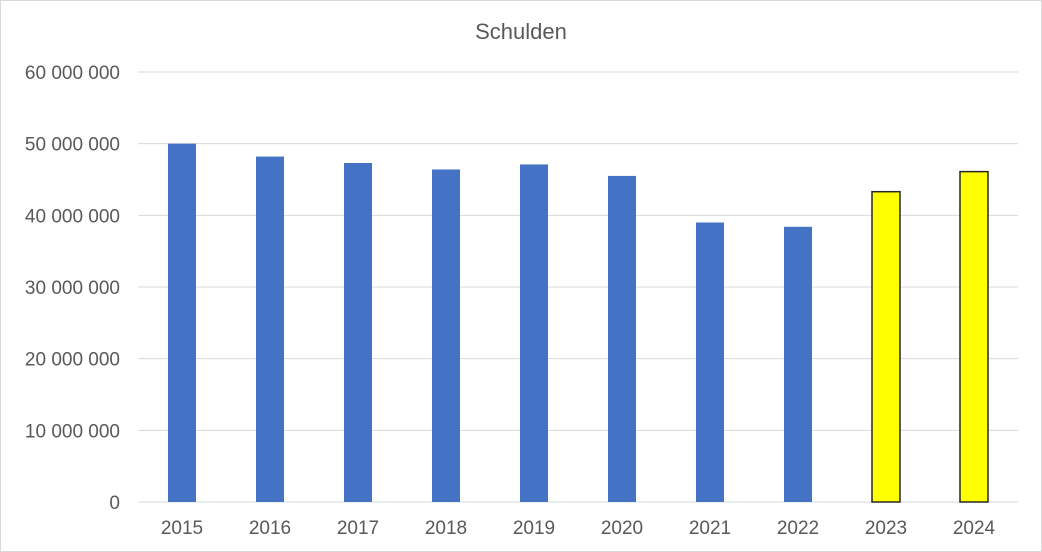 The image size is (1042, 552). I want to click on x-tick-label: 2017, so click(358, 528).